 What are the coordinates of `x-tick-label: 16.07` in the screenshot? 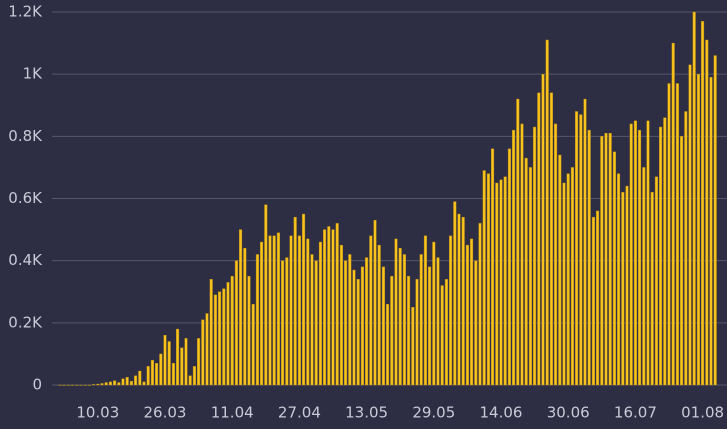 It's located at (635, 413).